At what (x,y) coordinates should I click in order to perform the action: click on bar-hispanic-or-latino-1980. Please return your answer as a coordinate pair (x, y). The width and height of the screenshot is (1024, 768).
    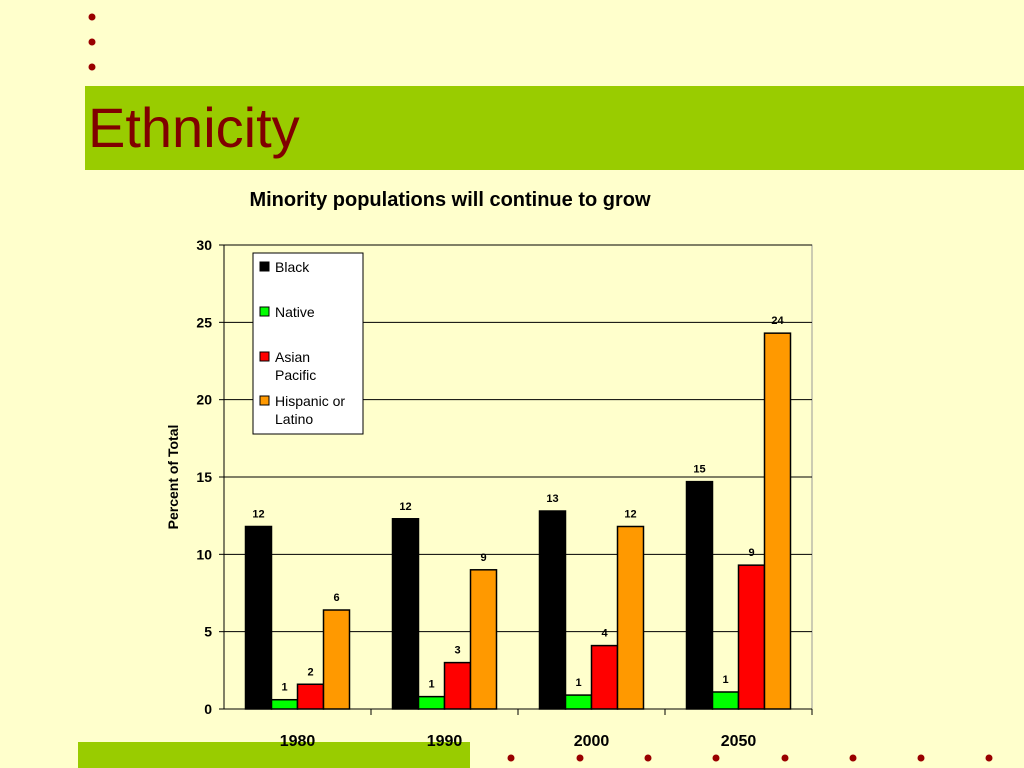
    Looking at the image, I should click on (336, 659).